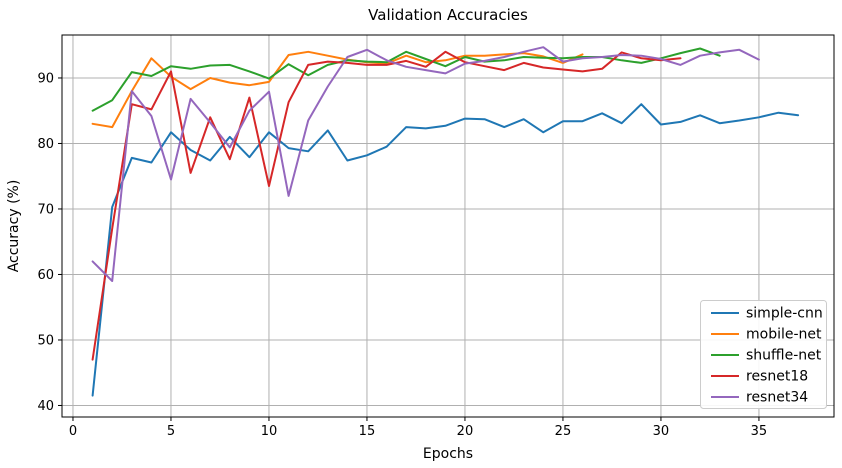 Image resolution: width=842 pixels, height=468 pixels. I want to click on x-tick-label: 0, so click(73, 431).